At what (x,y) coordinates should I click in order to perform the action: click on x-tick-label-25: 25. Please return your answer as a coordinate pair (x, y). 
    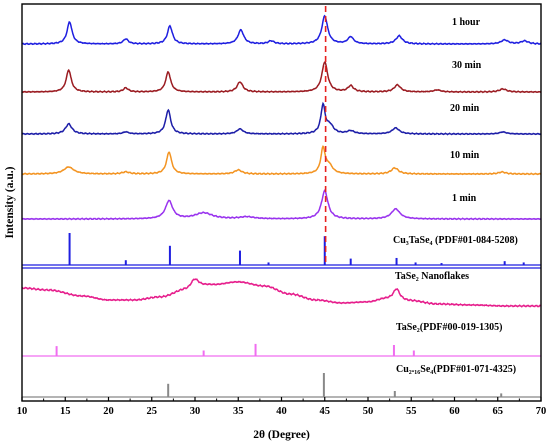
    Looking at the image, I should click on (152, 411).